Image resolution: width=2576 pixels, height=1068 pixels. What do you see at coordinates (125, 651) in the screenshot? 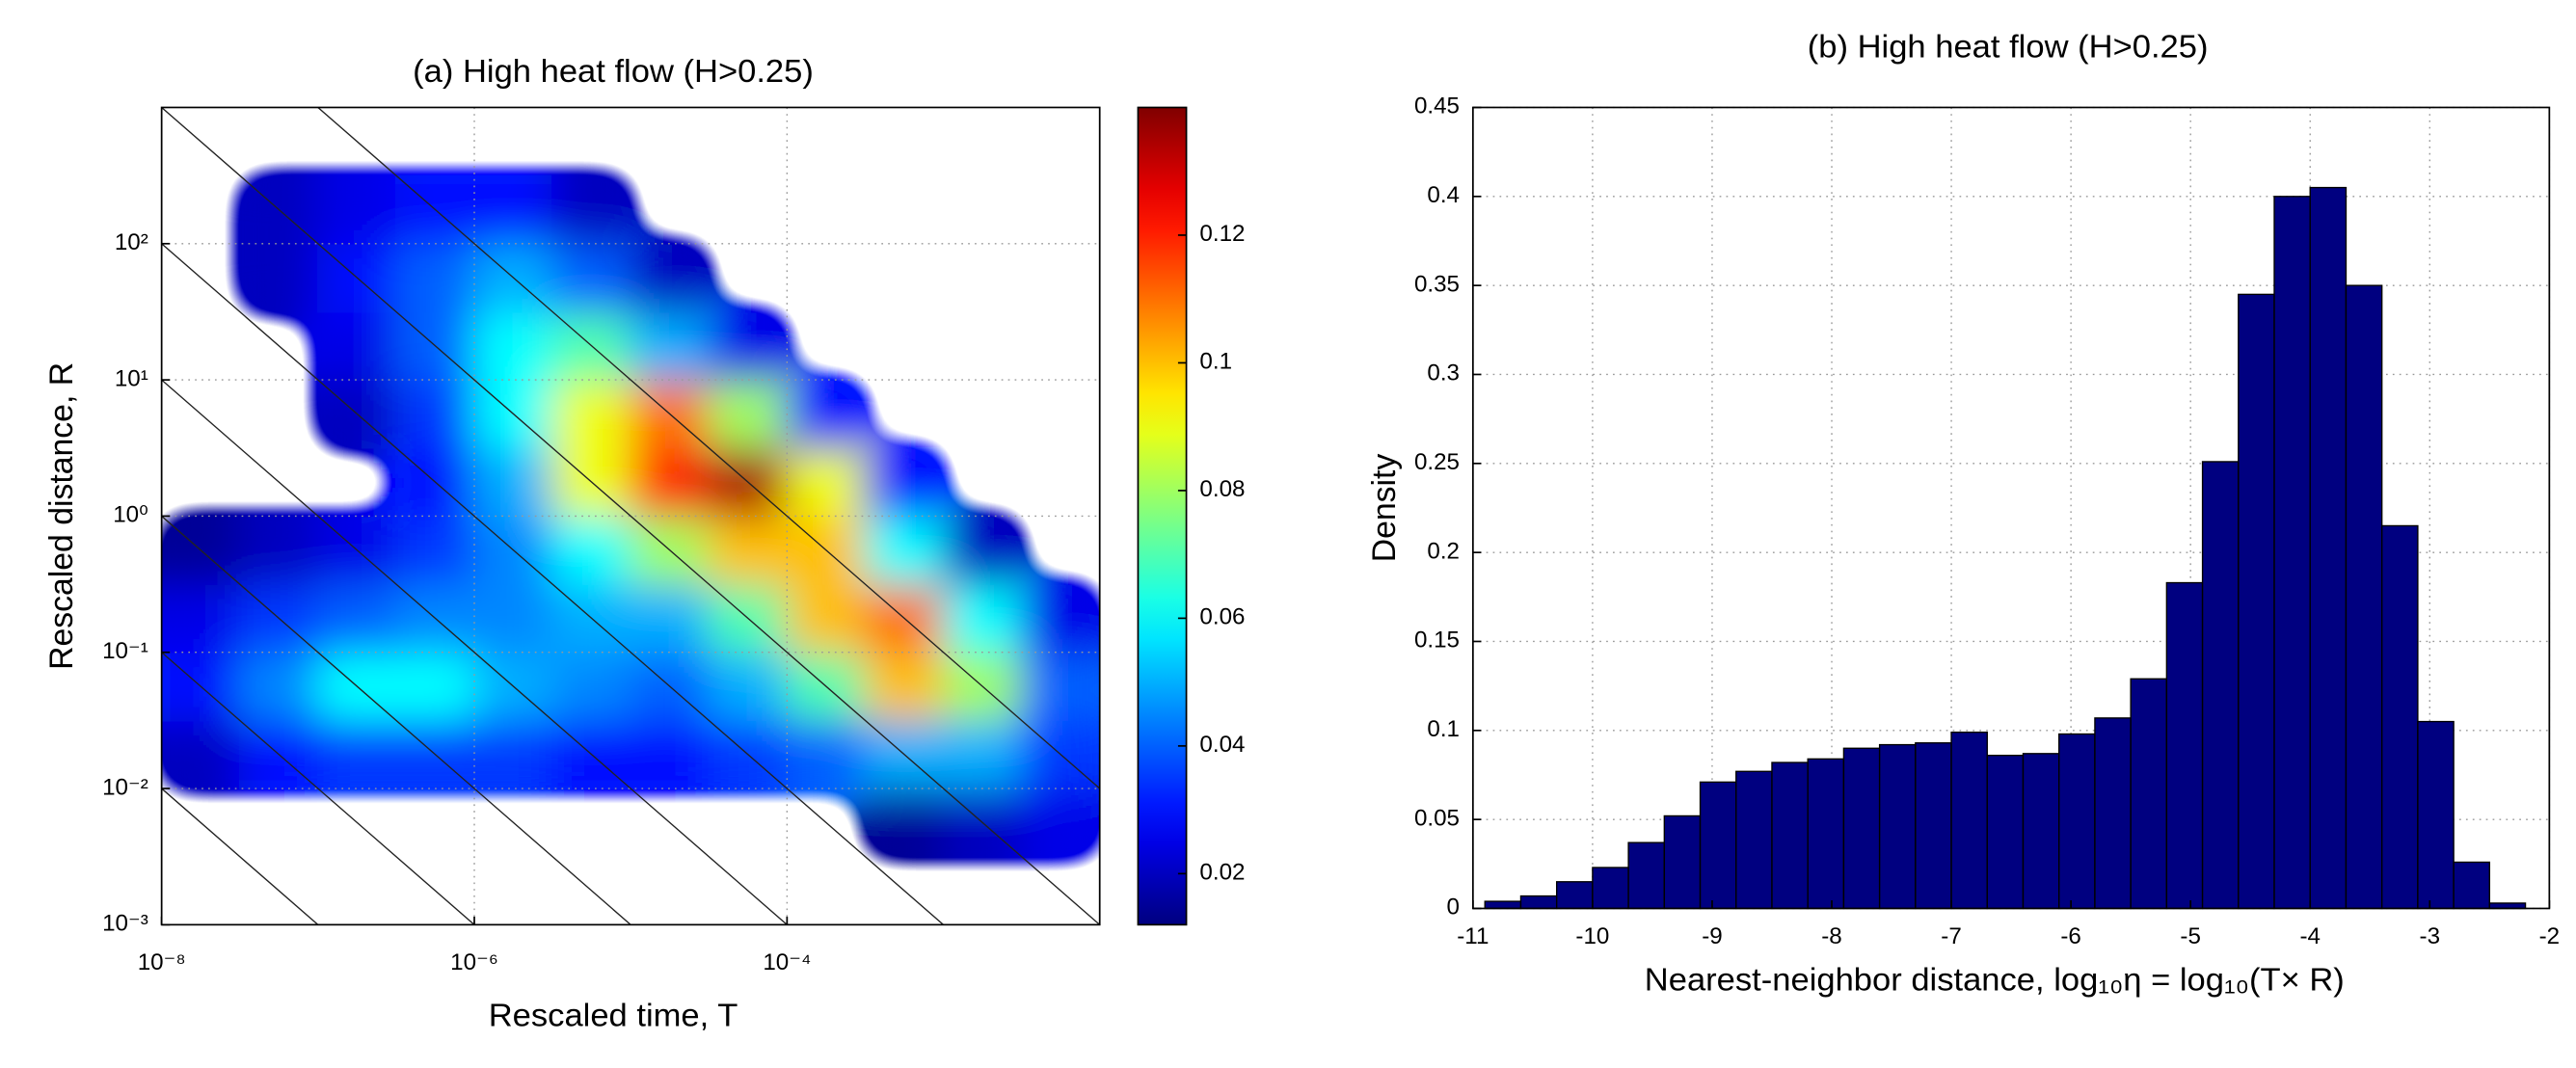
I see `y-tick-label: 10⁻¹` at bounding box center [125, 651].